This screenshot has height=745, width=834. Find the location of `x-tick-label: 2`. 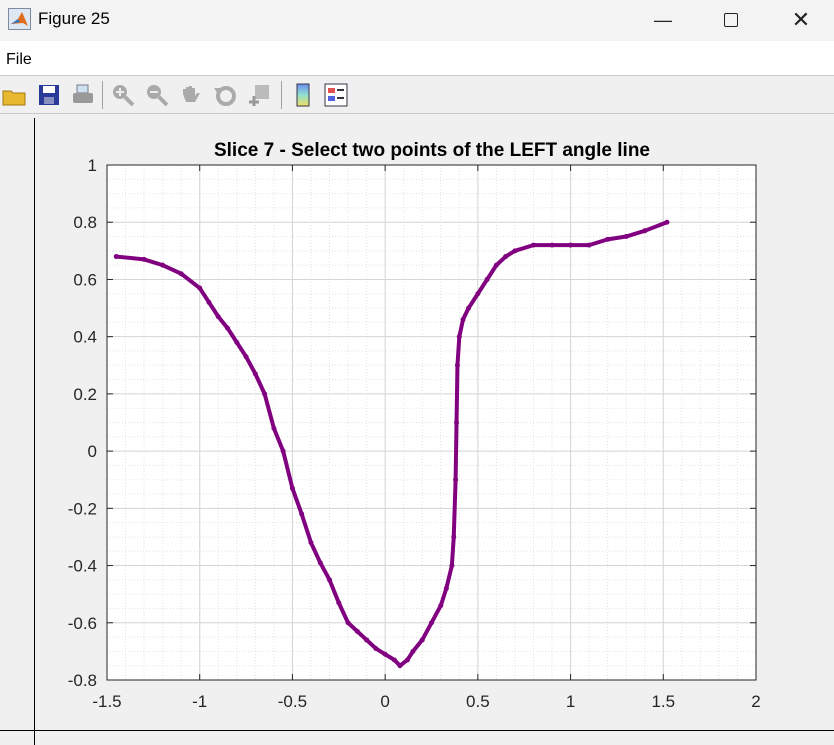

x-tick-label: 2 is located at coordinates (755, 701).